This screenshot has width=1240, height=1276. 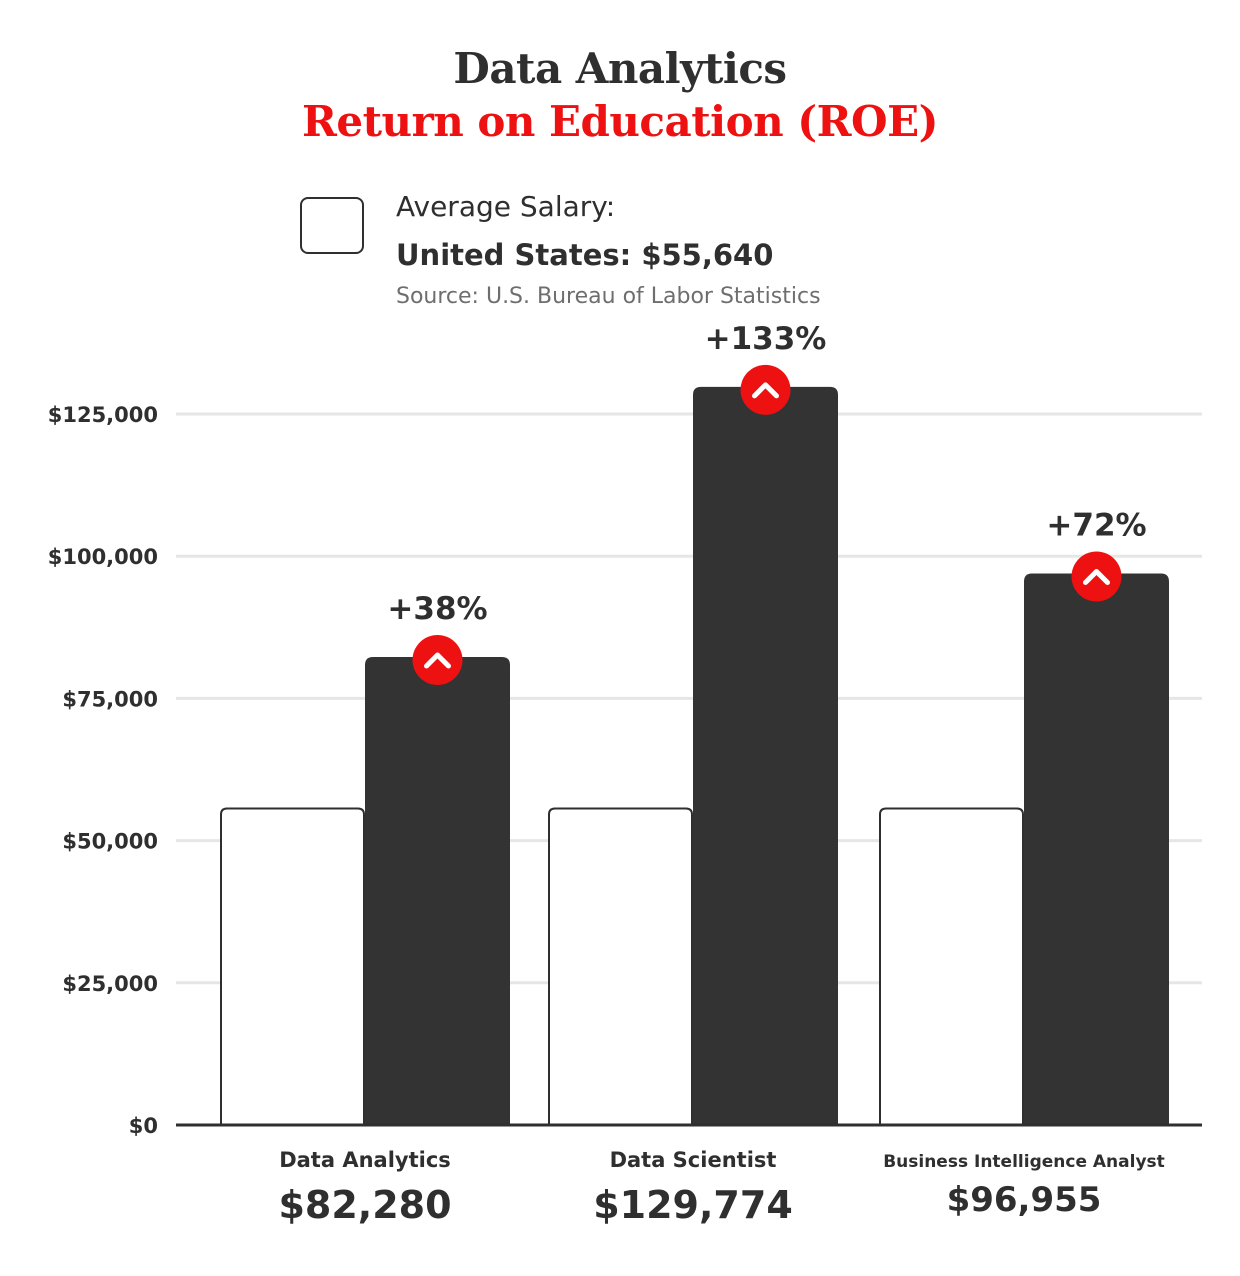 I want to click on y-tick-label: $50,000, so click(x=110, y=842).